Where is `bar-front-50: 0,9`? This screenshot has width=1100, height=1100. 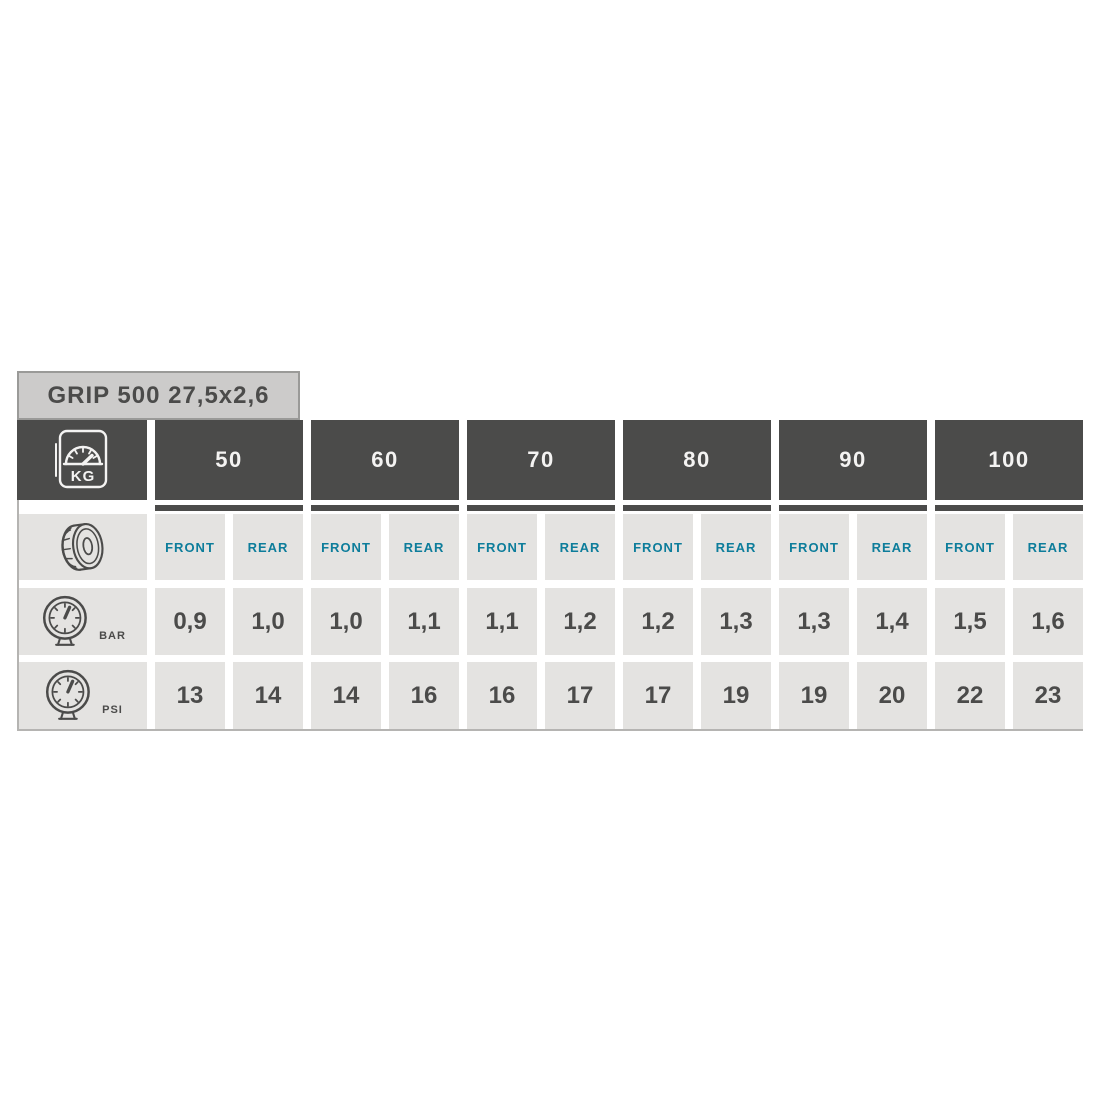 bar-front-50: 0,9 is located at coordinates (190, 621).